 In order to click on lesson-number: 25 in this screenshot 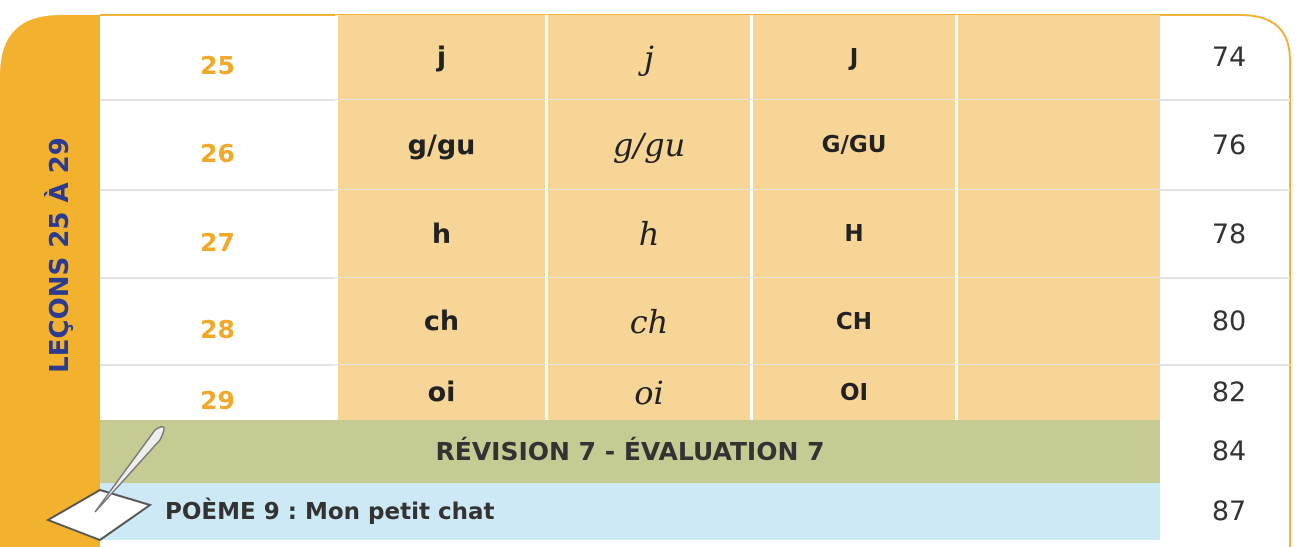, I will do `click(217, 65)`.